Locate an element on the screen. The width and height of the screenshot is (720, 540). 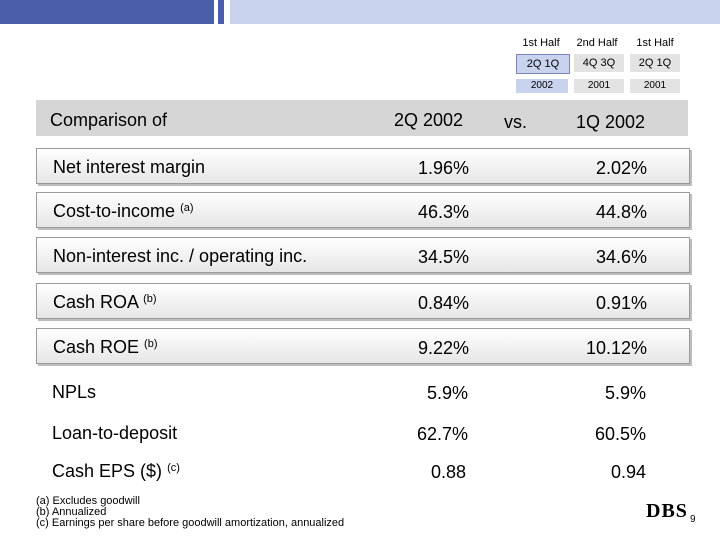
metric-prior: 0.94 is located at coordinates (628, 472).